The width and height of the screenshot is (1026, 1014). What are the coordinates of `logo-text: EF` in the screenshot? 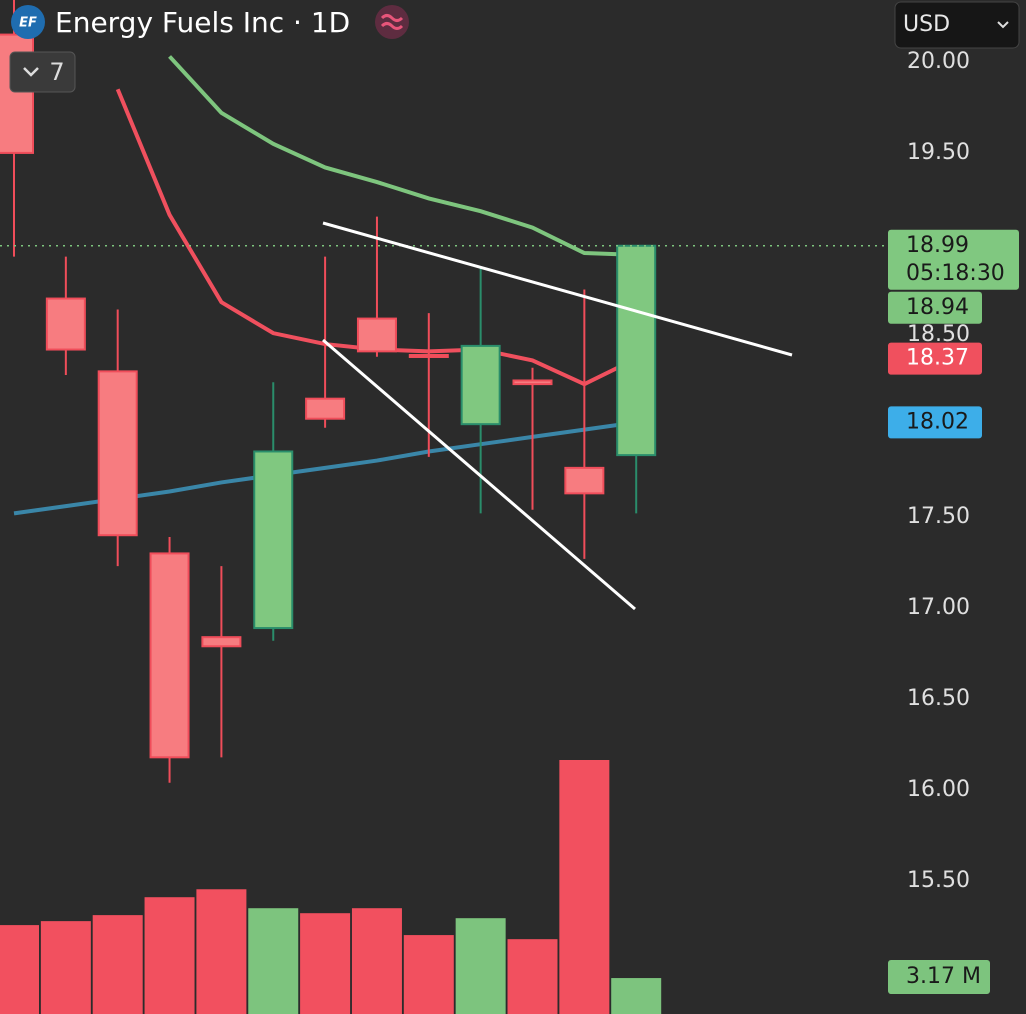 It's located at (28, 23).